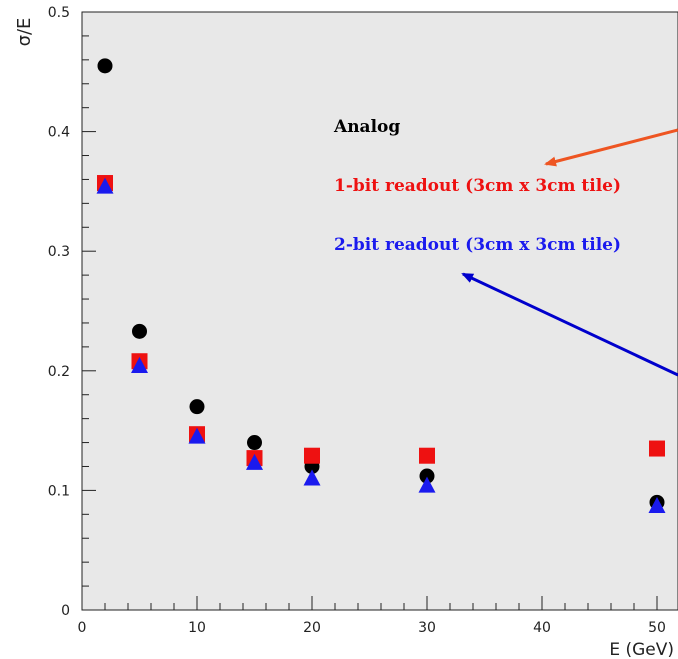  Describe the element at coordinates (65, 611) in the screenshot. I see `y-tick-label: 0` at that location.